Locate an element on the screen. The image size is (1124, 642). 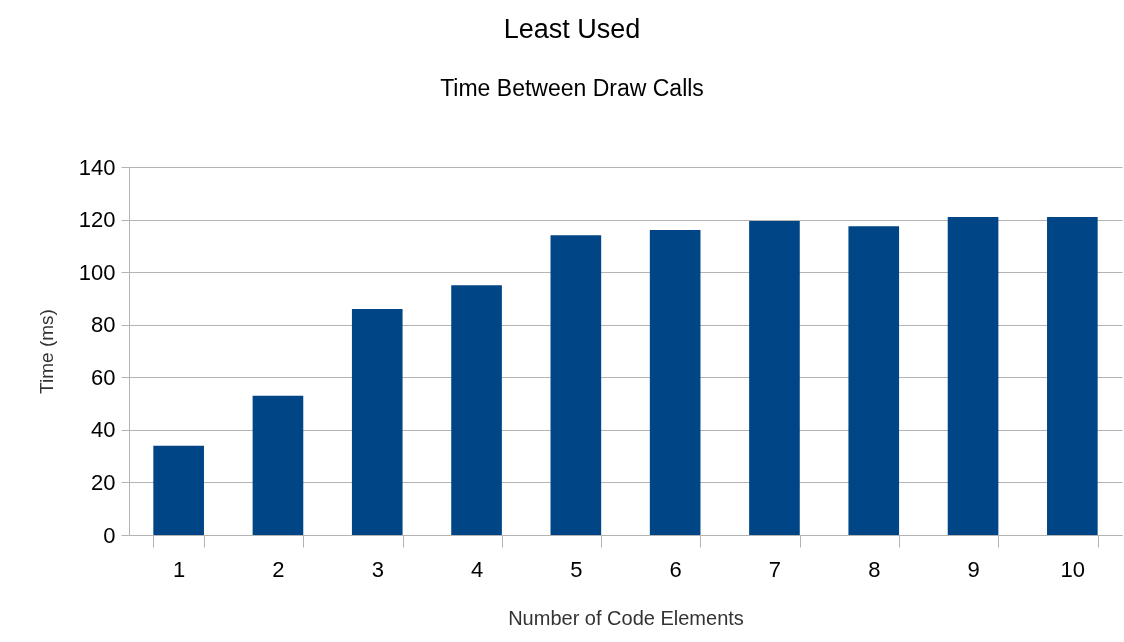
y-axis-title: Time (ms) is located at coordinates (46, 351).